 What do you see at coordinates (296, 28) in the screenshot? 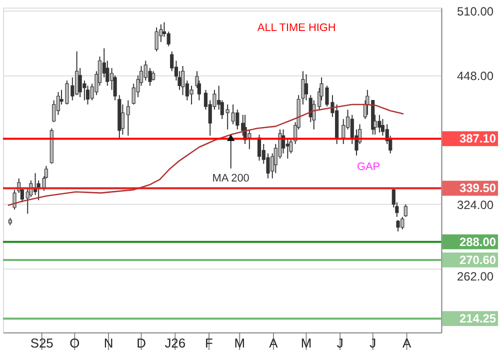
I see `annotation: ALL TIME HIGH` at bounding box center [296, 28].